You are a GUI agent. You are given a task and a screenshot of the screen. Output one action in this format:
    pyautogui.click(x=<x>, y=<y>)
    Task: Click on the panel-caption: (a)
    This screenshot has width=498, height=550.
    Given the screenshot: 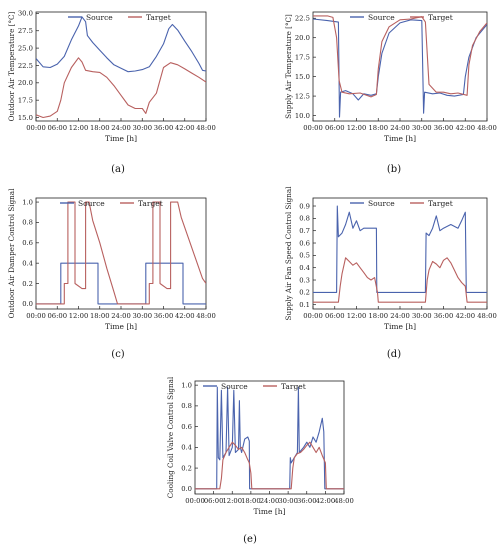 What is the action you would take?
    pyautogui.click(x=118, y=169)
    